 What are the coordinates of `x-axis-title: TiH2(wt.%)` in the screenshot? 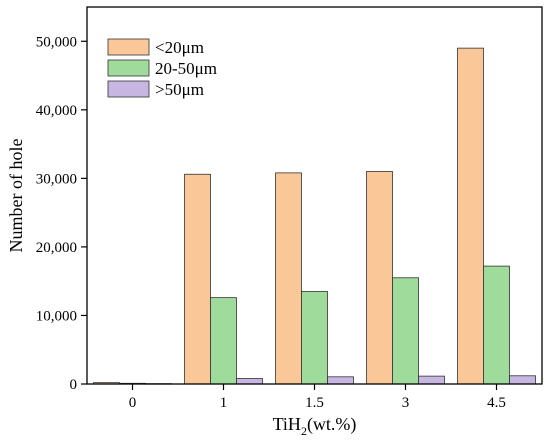 It's located at (315, 426).